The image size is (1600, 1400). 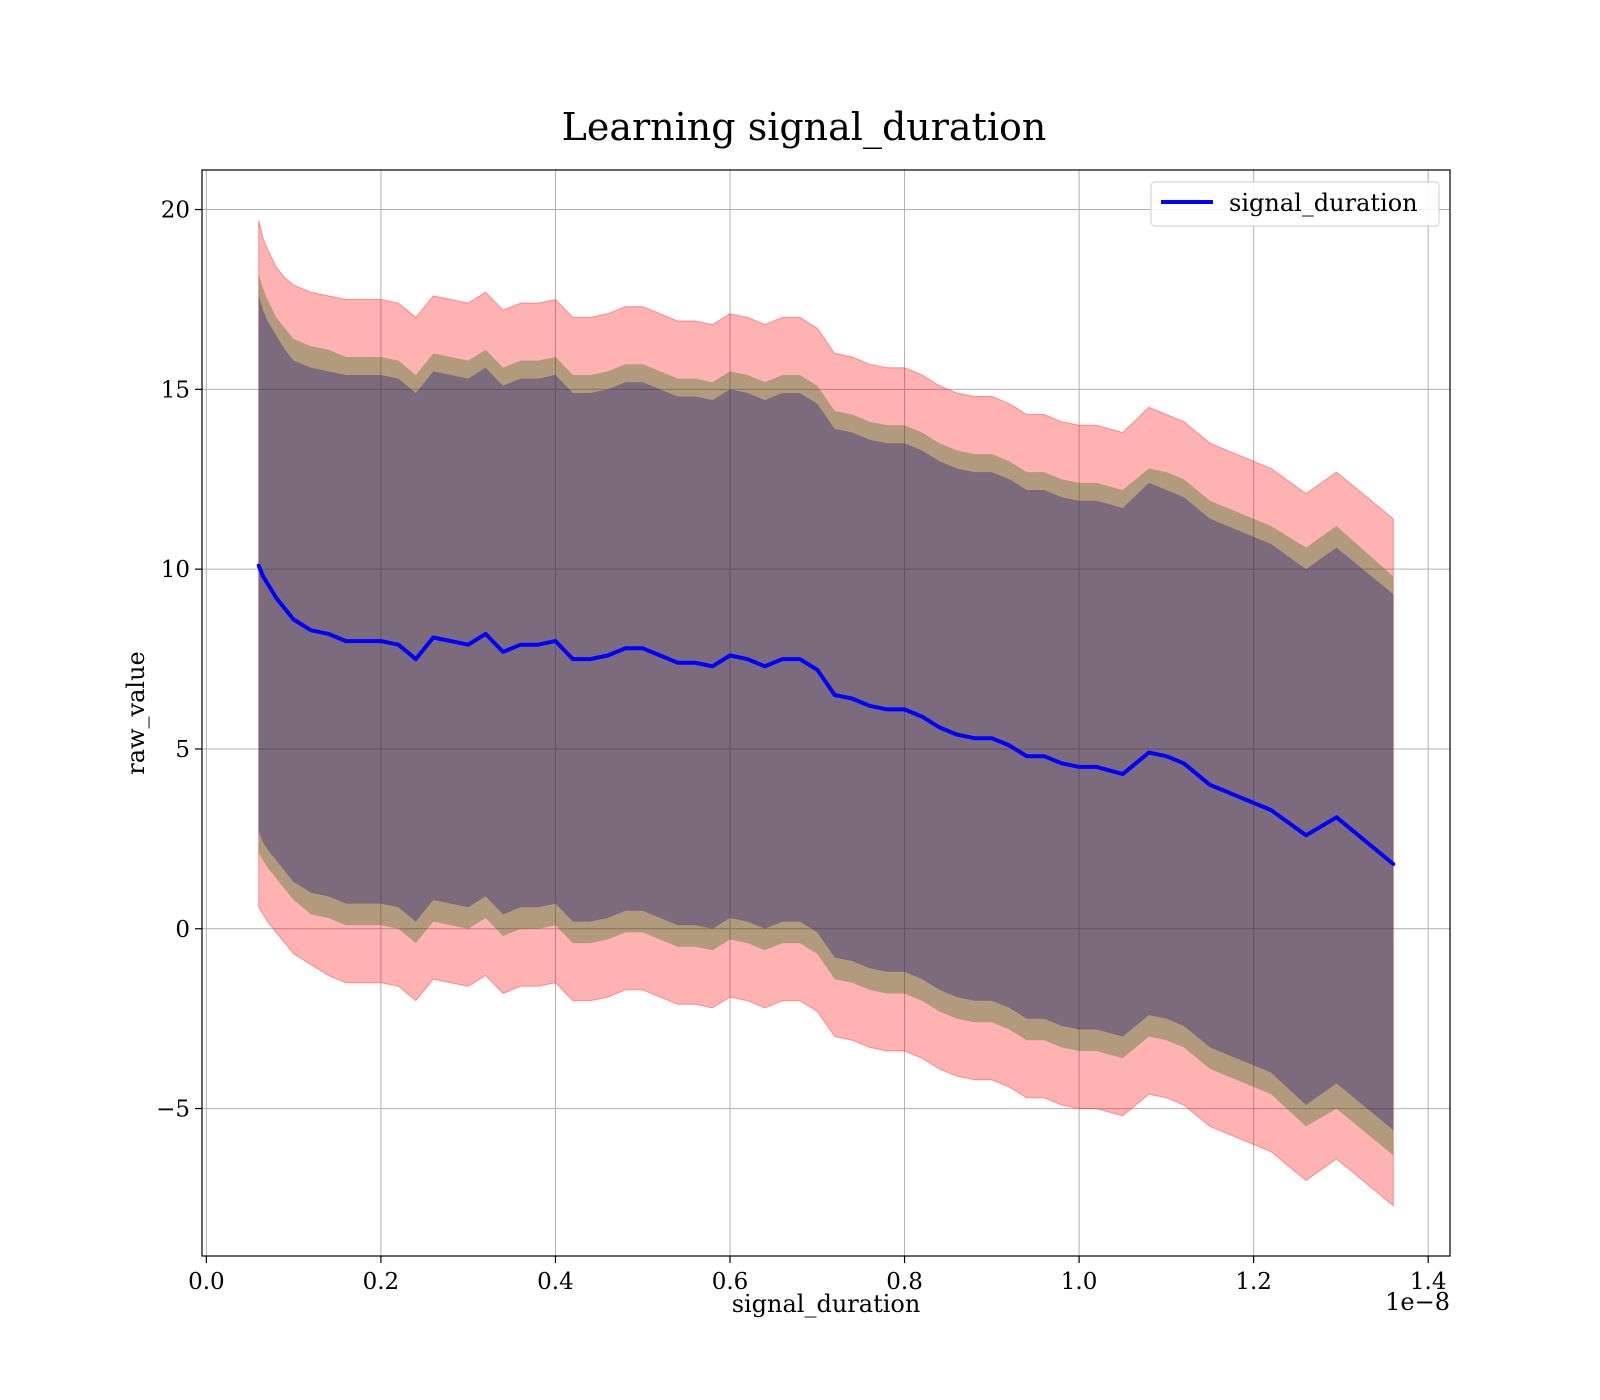 What do you see at coordinates (730, 1282) in the screenshot?
I see `x-tick-label: 0.6` at bounding box center [730, 1282].